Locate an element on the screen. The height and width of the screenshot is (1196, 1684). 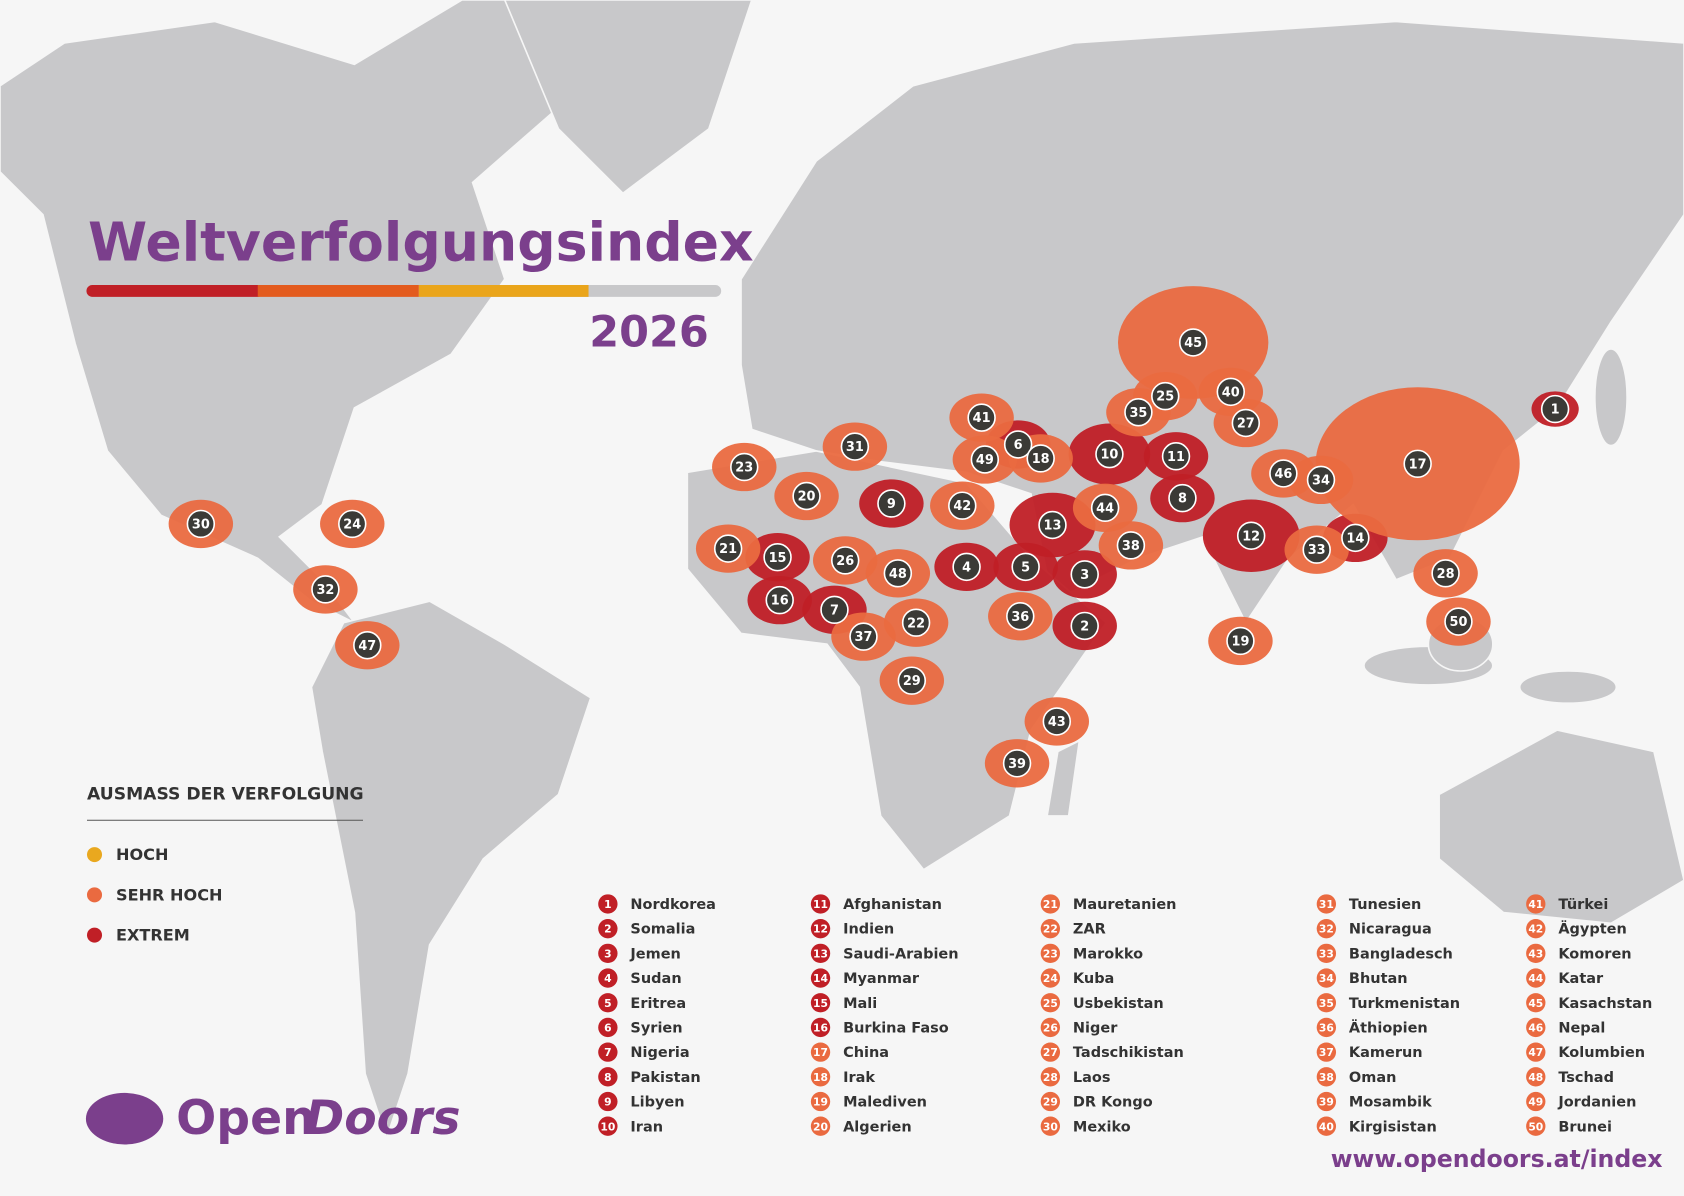
map-marker-number: 47 is located at coordinates (367, 646).